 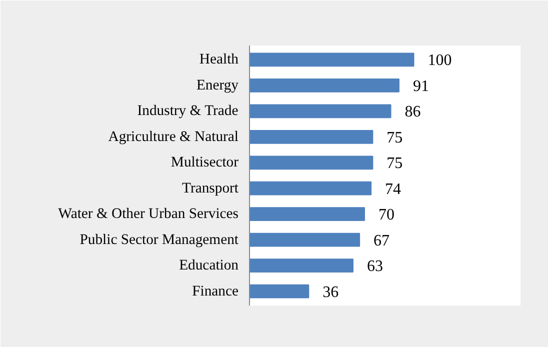 What do you see at coordinates (209, 266) in the screenshot?
I see `y-tick-label: Education` at bounding box center [209, 266].